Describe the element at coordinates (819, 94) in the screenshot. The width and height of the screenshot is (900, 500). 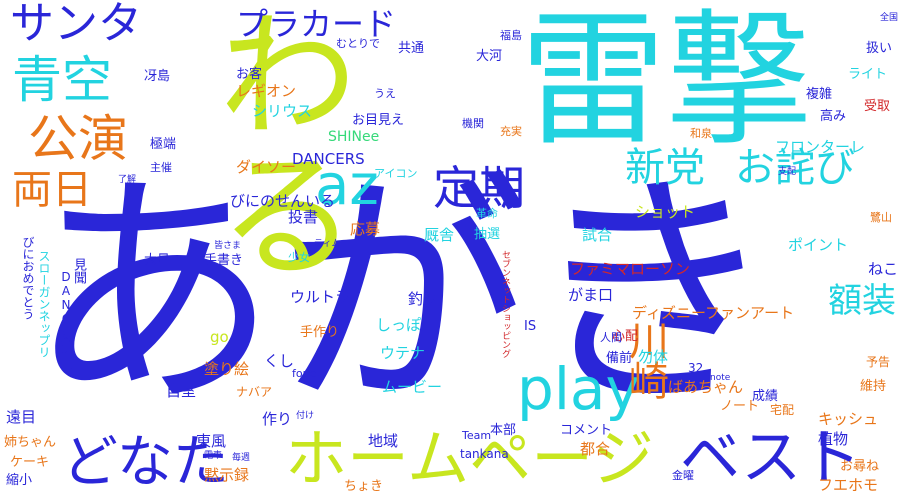
I see `word-fukuzatsu: 複雑` at that location.